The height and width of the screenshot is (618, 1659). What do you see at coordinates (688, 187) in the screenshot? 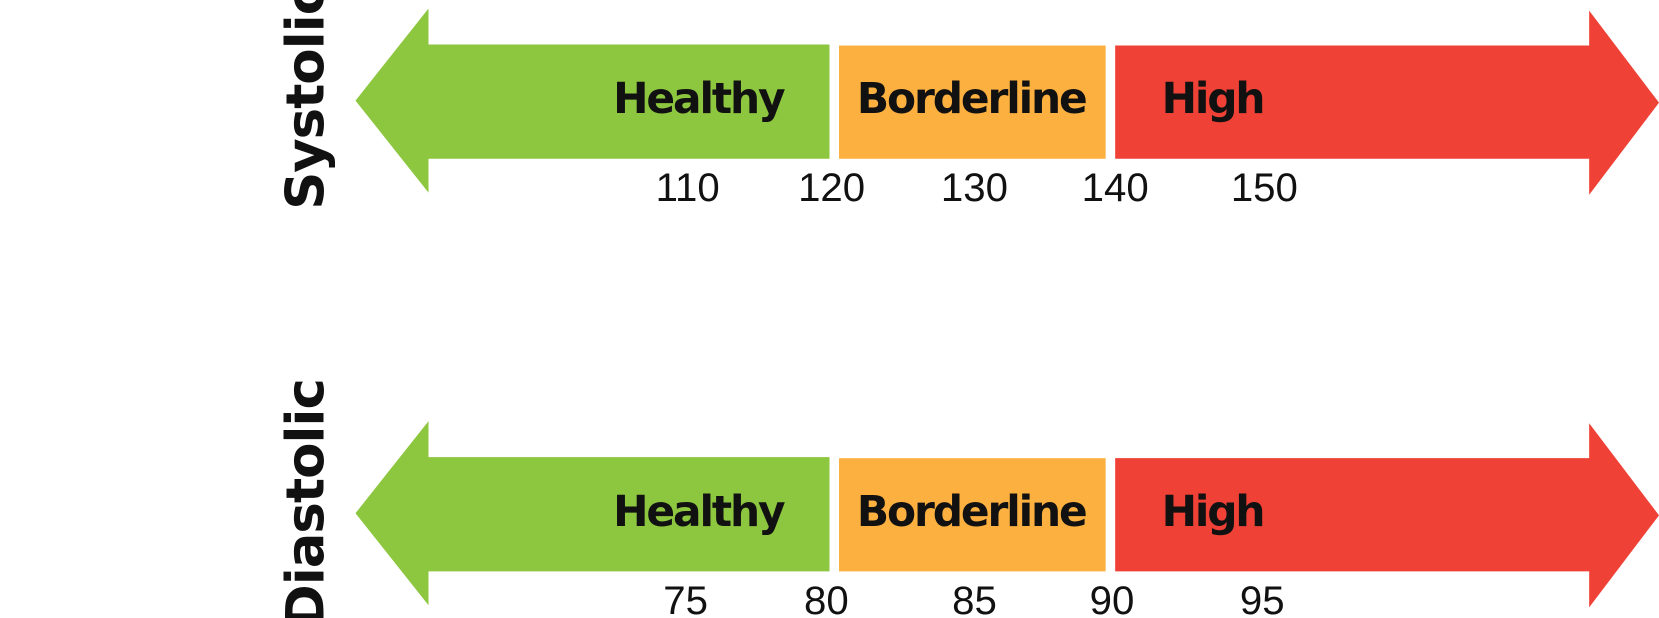
I see `tick-label: 110` at bounding box center [688, 187].